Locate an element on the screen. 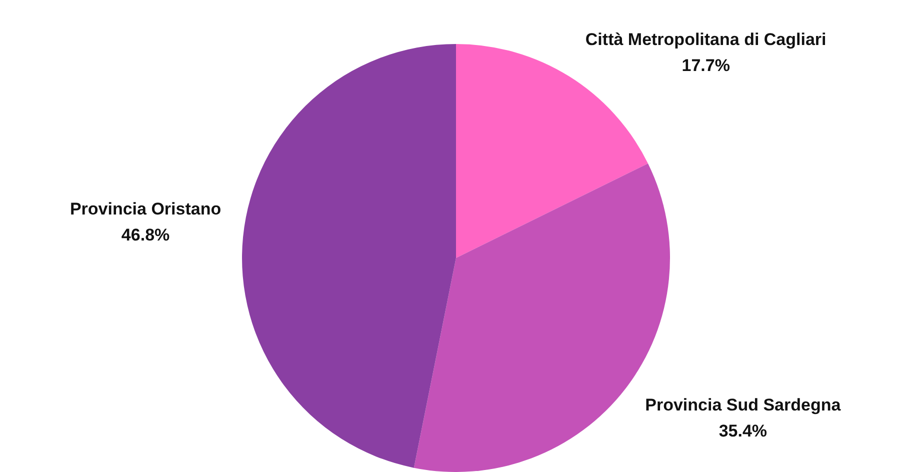 Image resolution: width=900 pixels, height=472 pixels. slice-label: Provincia Sud Sardegna is located at coordinates (743, 404).